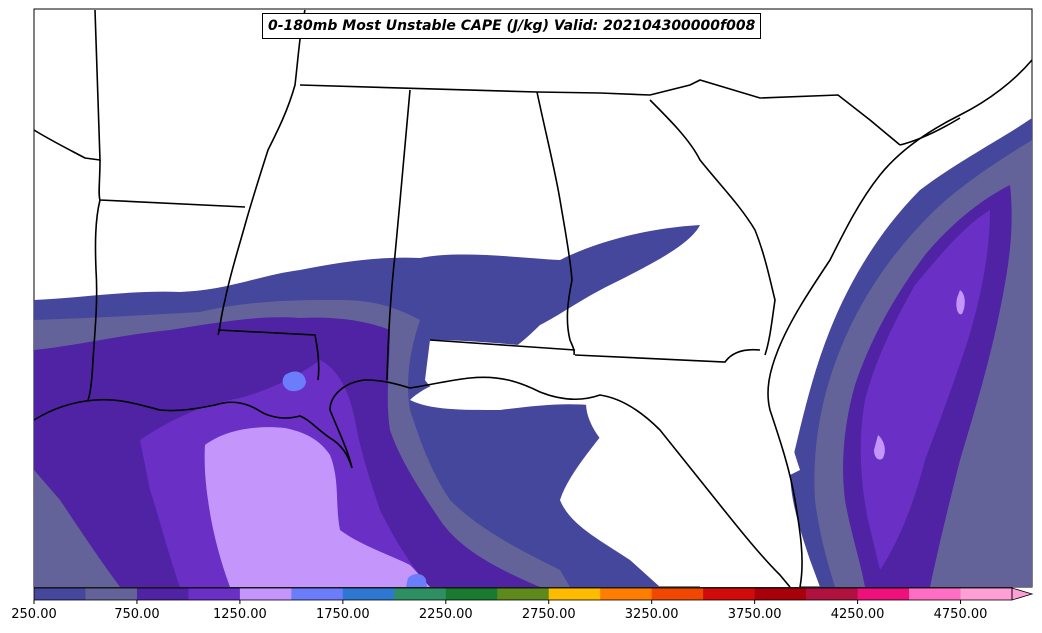  Describe the element at coordinates (445, 614) in the screenshot. I see `colorbar-tick-label: 2250.00` at that location.